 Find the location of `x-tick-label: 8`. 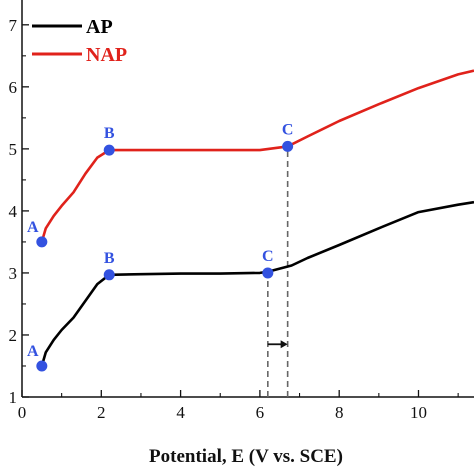

x-tick-label: 8 is located at coordinates (339, 412).